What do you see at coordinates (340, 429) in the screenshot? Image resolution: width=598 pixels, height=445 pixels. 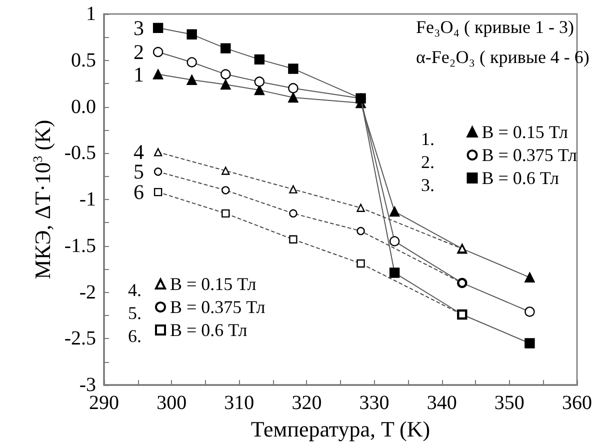 I see `x-axis-title: Температура, T (K)` at bounding box center [340, 429].